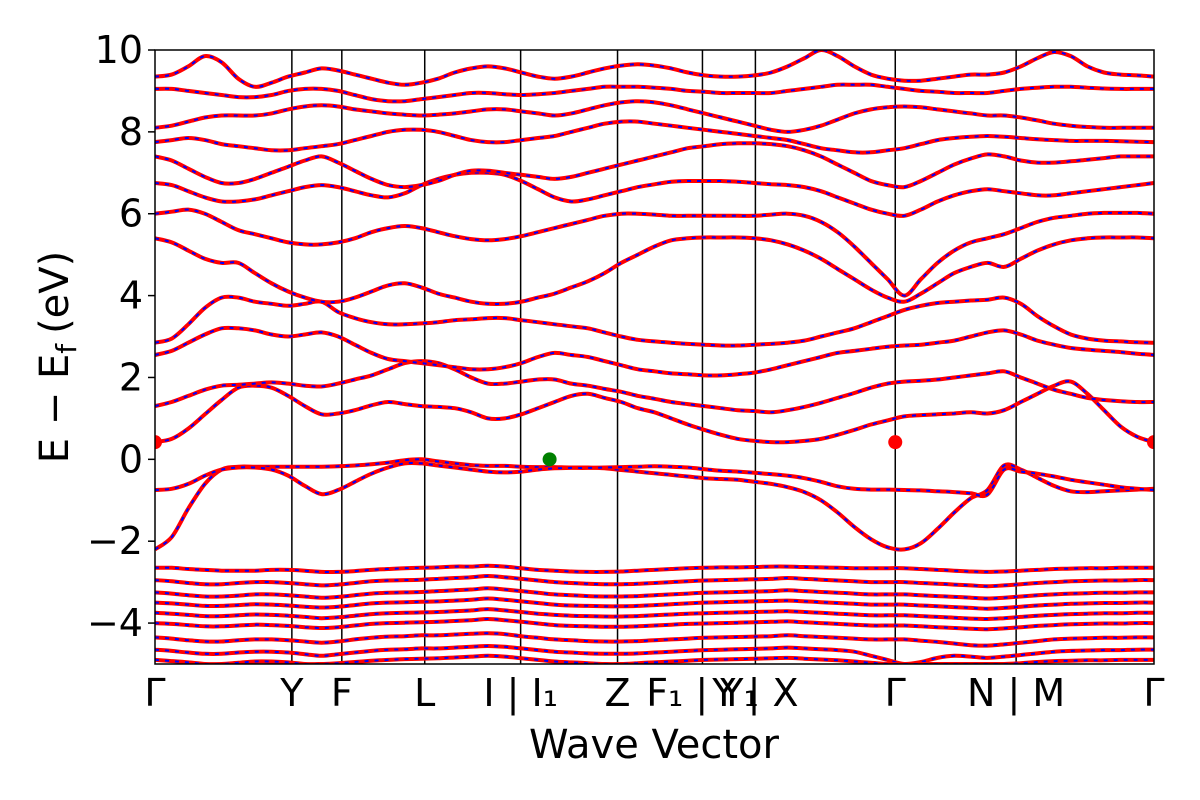 This screenshot has height=800, width=1200. What do you see at coordinates (131, 132) in the screenshot?
I see `y-tick-label: 8` at bounding box center [131, 132].